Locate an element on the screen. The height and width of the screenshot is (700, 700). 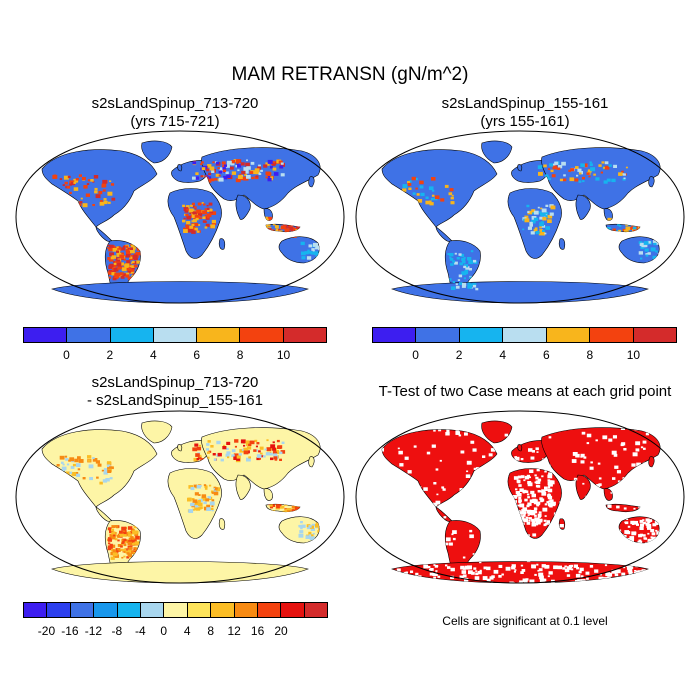
panel-1-title-line2: (yrs 715-721) is located at coordinates (175, 121).